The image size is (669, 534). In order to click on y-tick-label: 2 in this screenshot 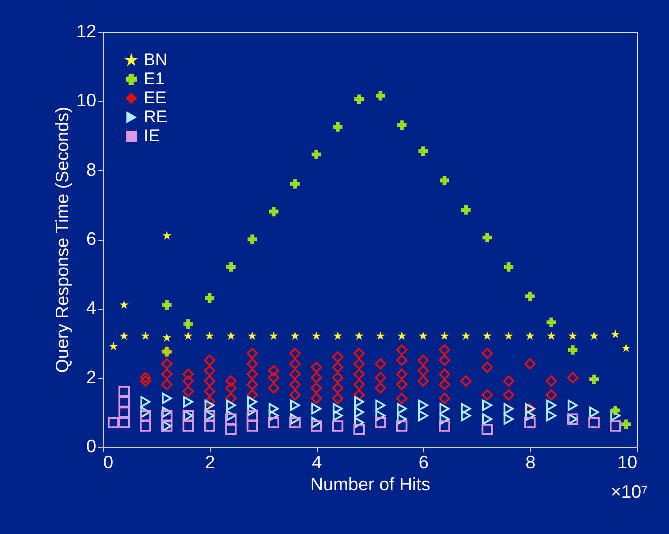, I will do `click(91, 377)`.